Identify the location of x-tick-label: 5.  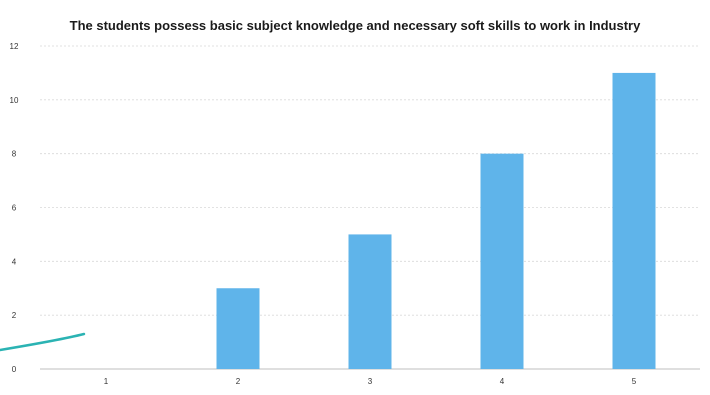
(634, 381).